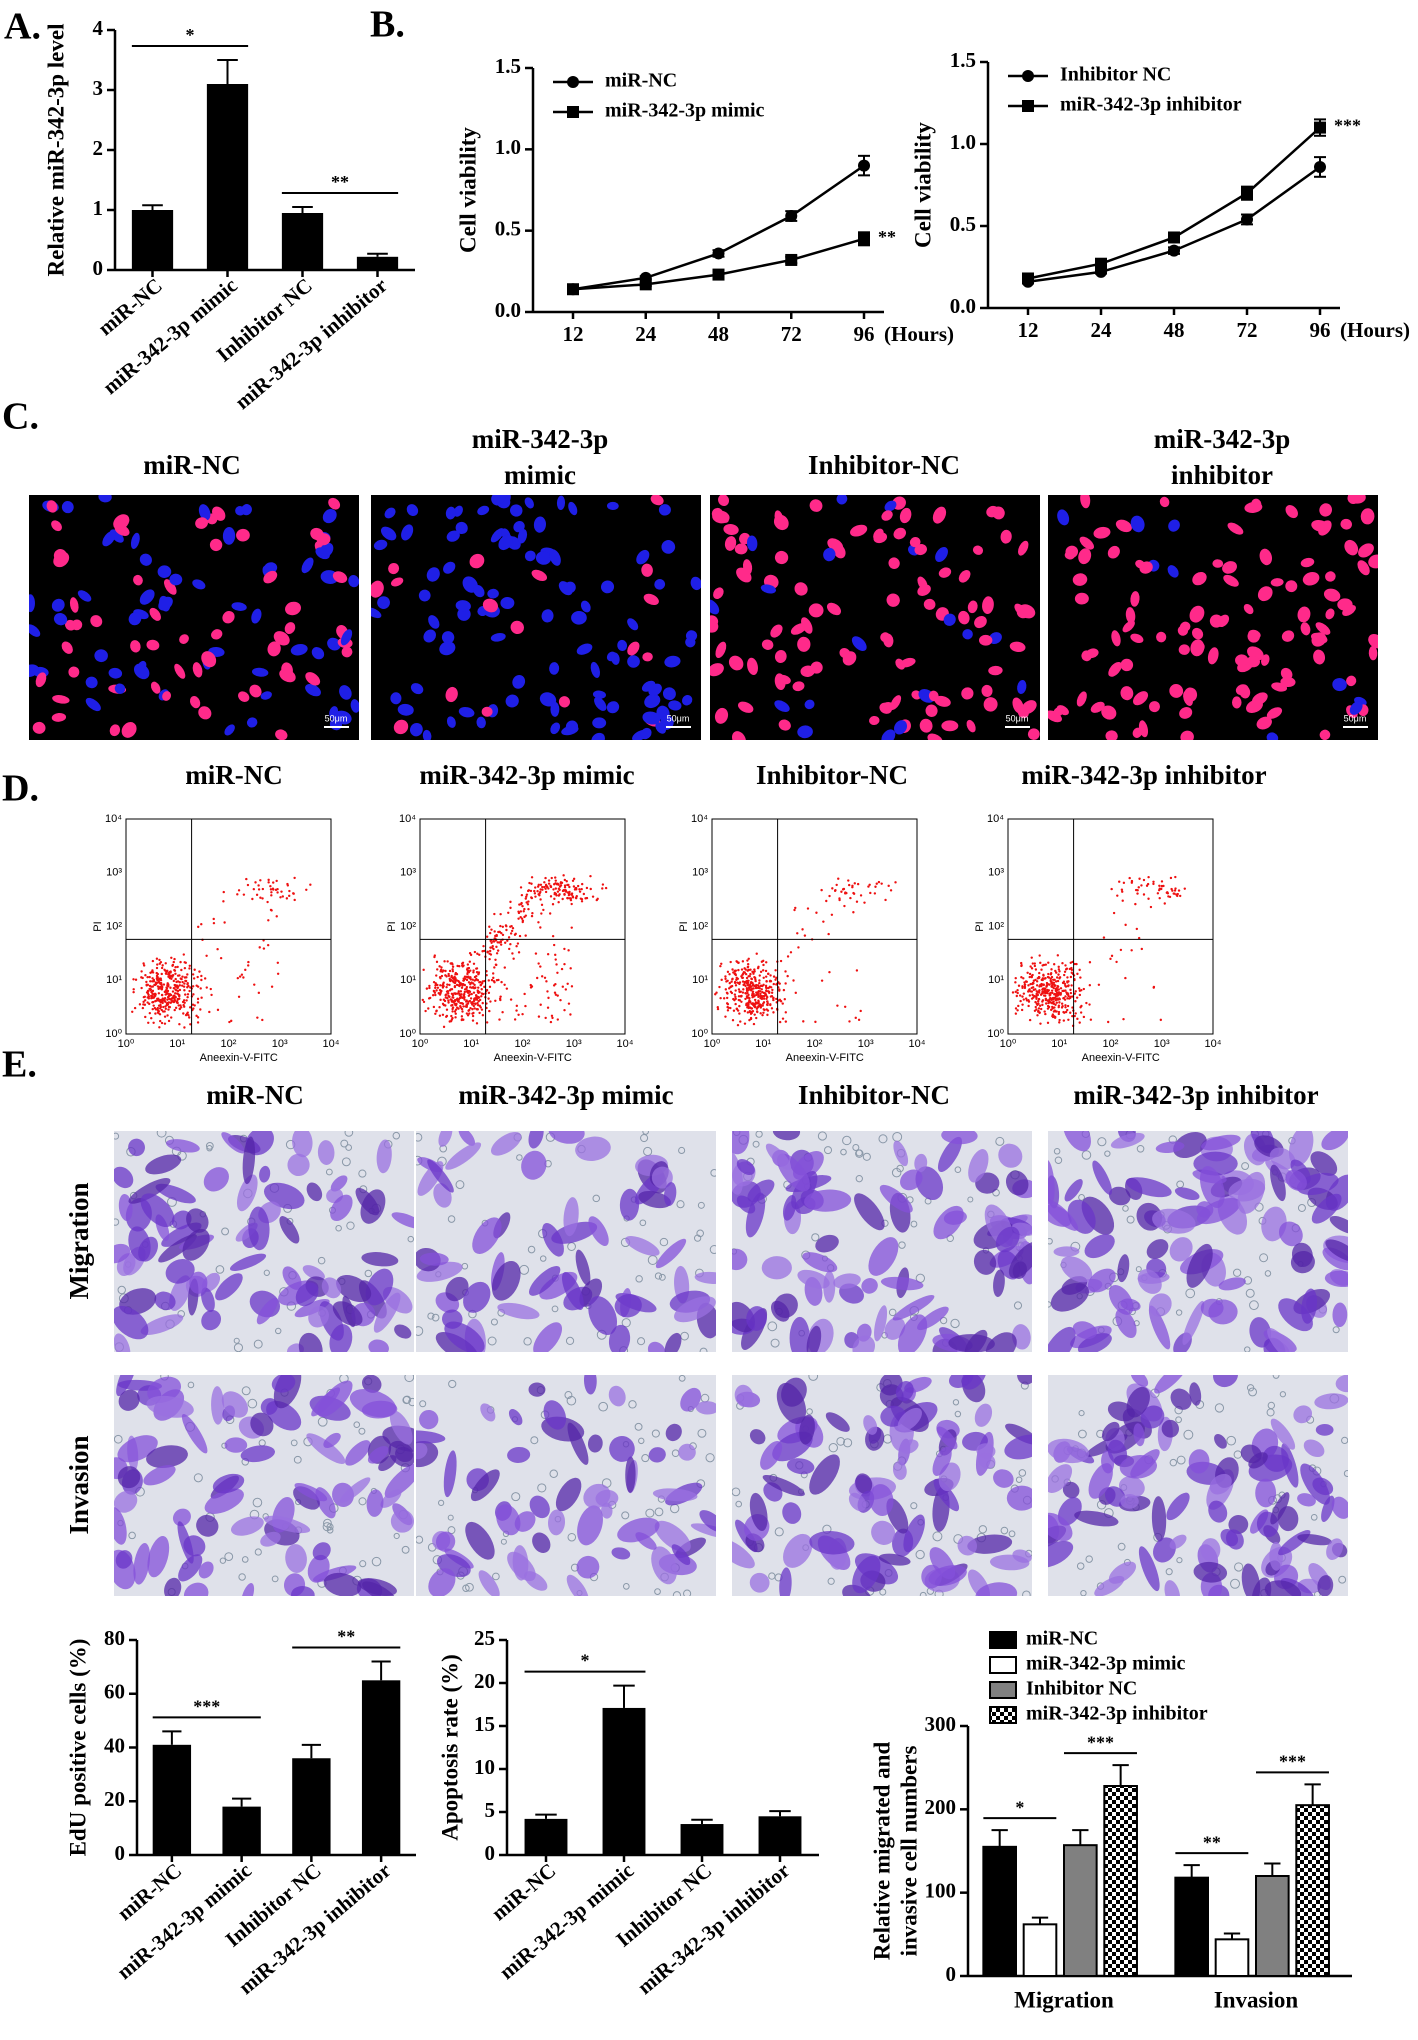 This screenshot has width=1418, height=2040. Describe the element at coordinates (526, 775) in the screenshot. I see `plot-title: miR-342-3p mimic` at that location.